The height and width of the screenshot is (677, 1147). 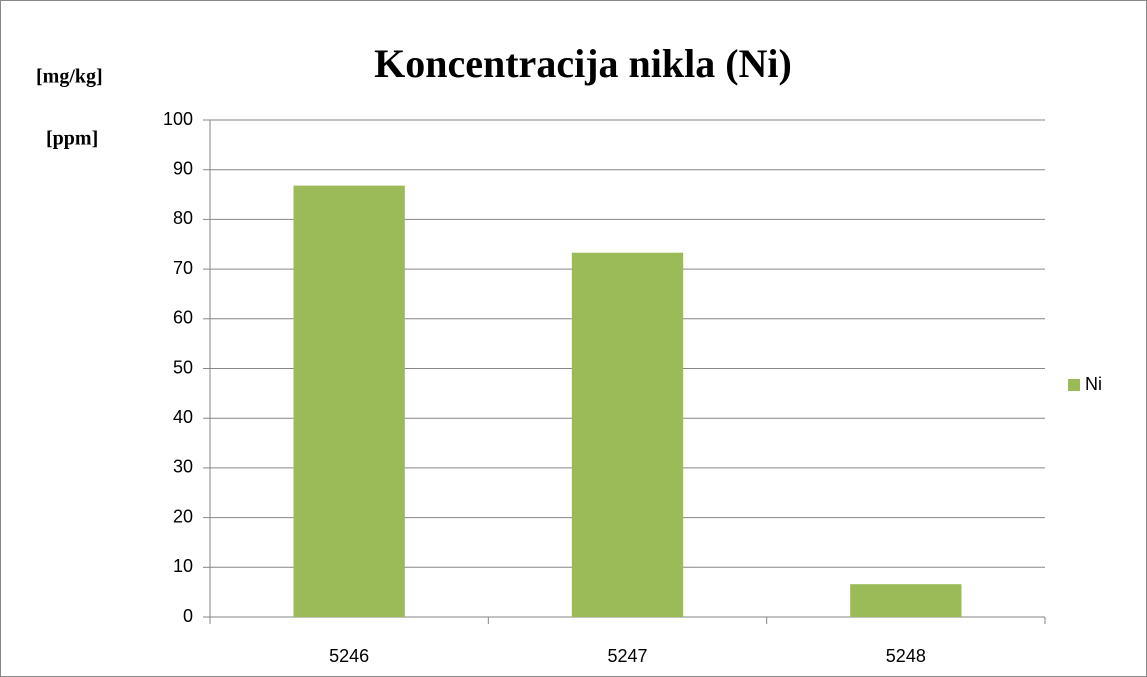 What do you see at coordinates (183, 218) in the screenshot?
I see `y-tick-label: 80` at bounding box center [183, 218].